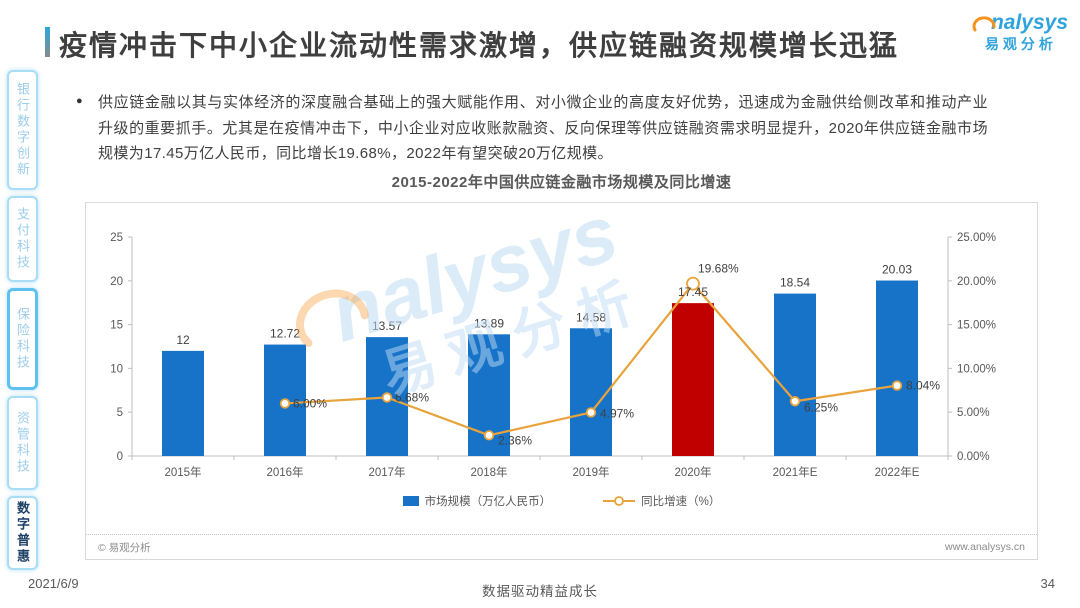  I want to click on right-axis-tick-label: 10.00%, so click(976, 369).